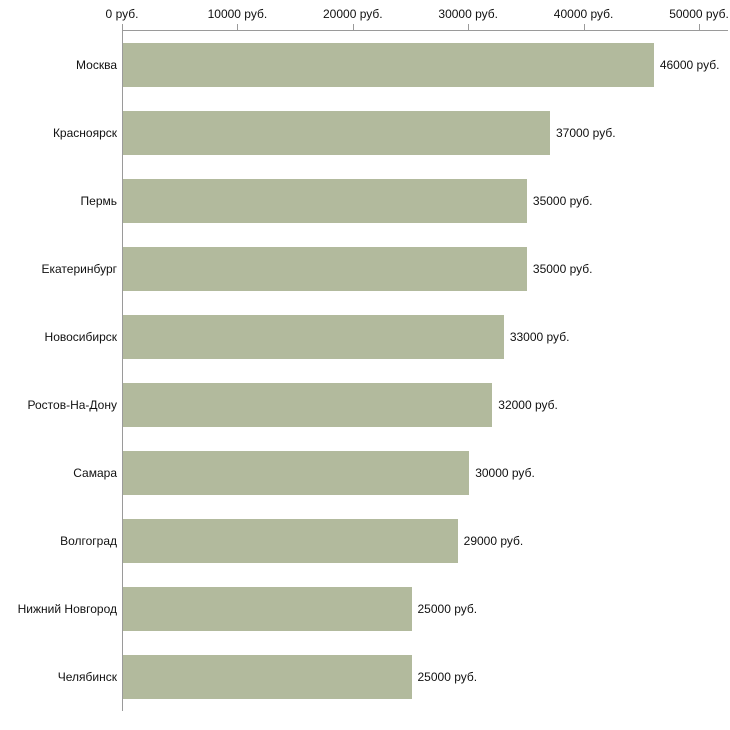  What do you see at coordinates (88, 541) in the screenshot?
I see `category-label: Волгоград` at bounding box center [88, 541].